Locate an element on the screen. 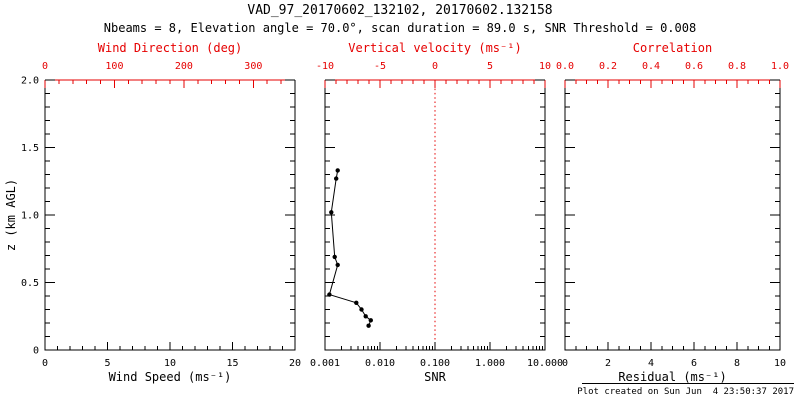 Image resolution: width=800 pixels, height=400 pixels. y-tick-label: 0 is located at coordinates (36, 351).